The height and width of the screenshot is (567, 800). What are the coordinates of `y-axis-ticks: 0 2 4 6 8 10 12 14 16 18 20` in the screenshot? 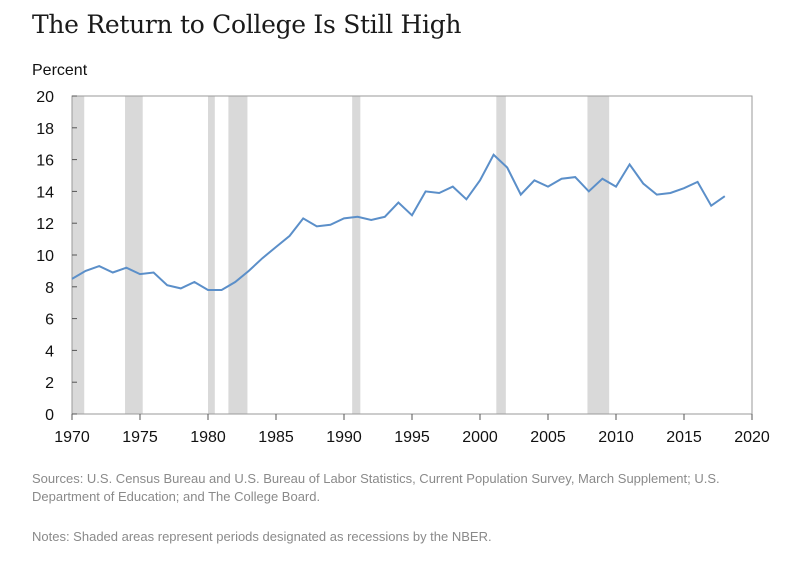 It's located at (56, 256).